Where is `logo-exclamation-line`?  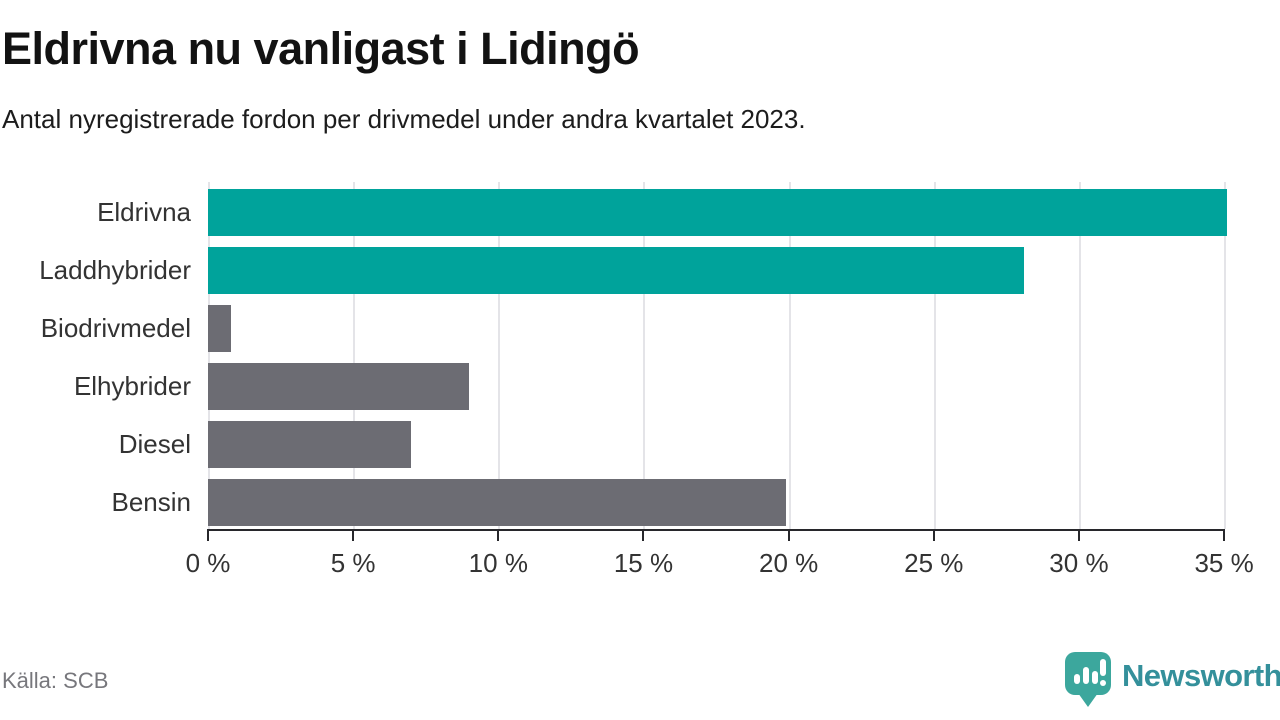
logo-exclamation-line is located at coordinates (1103, 667).